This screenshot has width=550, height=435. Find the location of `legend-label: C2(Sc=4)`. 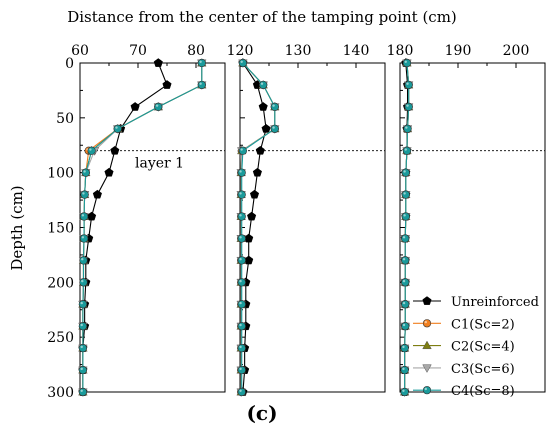

legend-label: C2(Sc=4) is located at coordinates (483, 347).